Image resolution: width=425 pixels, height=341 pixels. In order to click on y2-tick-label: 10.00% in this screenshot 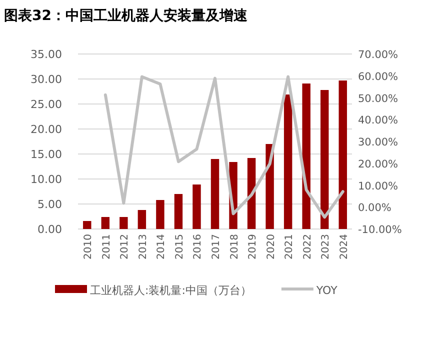, I will do `click(378, 186)`.